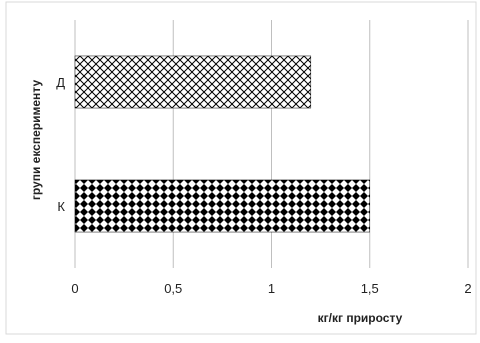 The height and width of the screenshot is (343, 480). Describe the element at coordinates (60, 82) in the screenshot. I see `category-label: Д` at that location.